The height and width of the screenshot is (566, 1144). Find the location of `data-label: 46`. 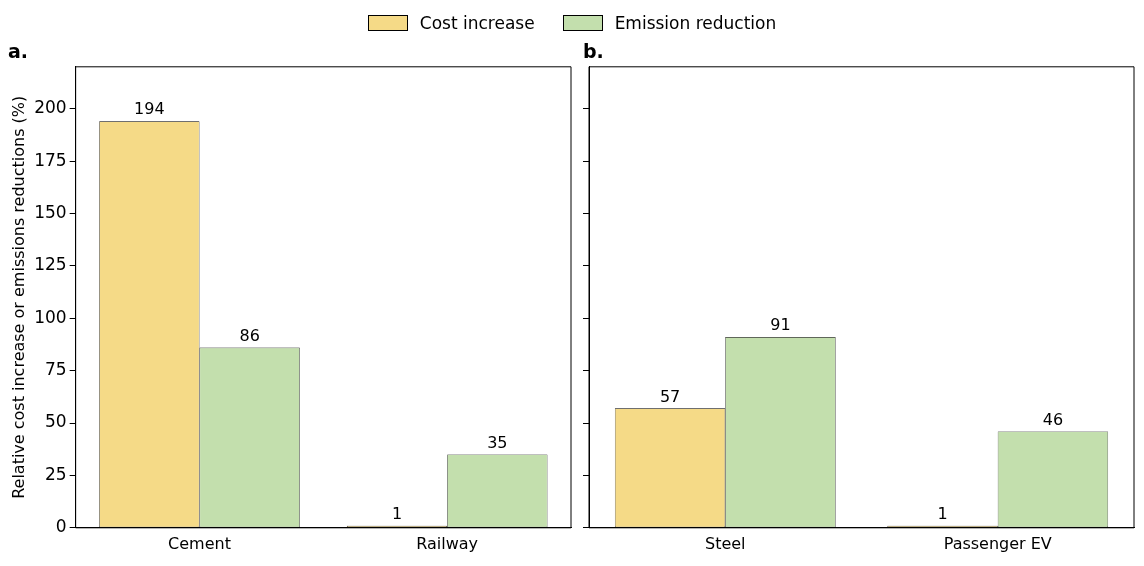

data-label: 46 is located at coordinates (1053, 419).